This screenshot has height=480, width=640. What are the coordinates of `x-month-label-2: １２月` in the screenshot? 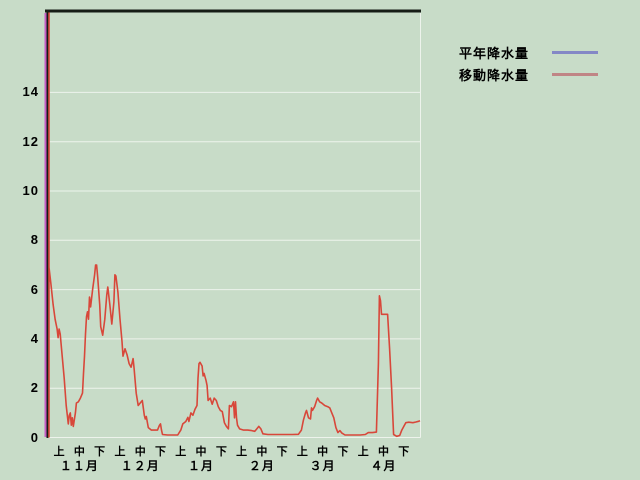 It's located at (140, 466).